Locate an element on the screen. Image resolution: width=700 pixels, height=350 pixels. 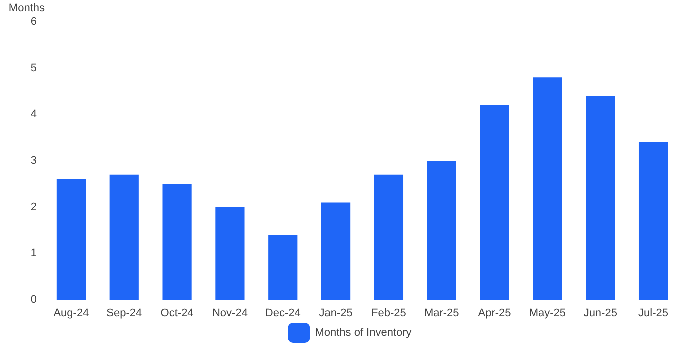
x-tick-label: Feb-25 is located at coordinates (389, 314).